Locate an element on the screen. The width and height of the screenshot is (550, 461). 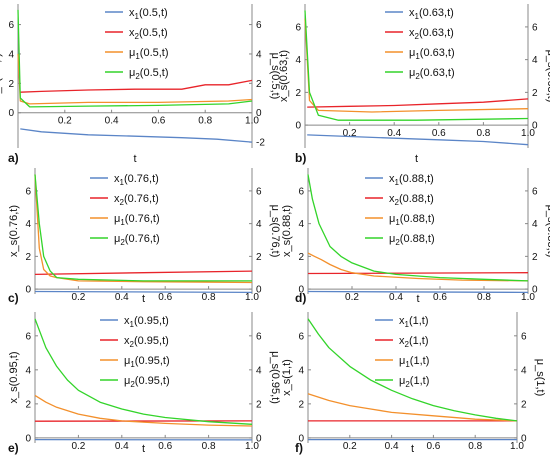
legend-label: μ2(0.95,t) is located at coordinates (147, 382).